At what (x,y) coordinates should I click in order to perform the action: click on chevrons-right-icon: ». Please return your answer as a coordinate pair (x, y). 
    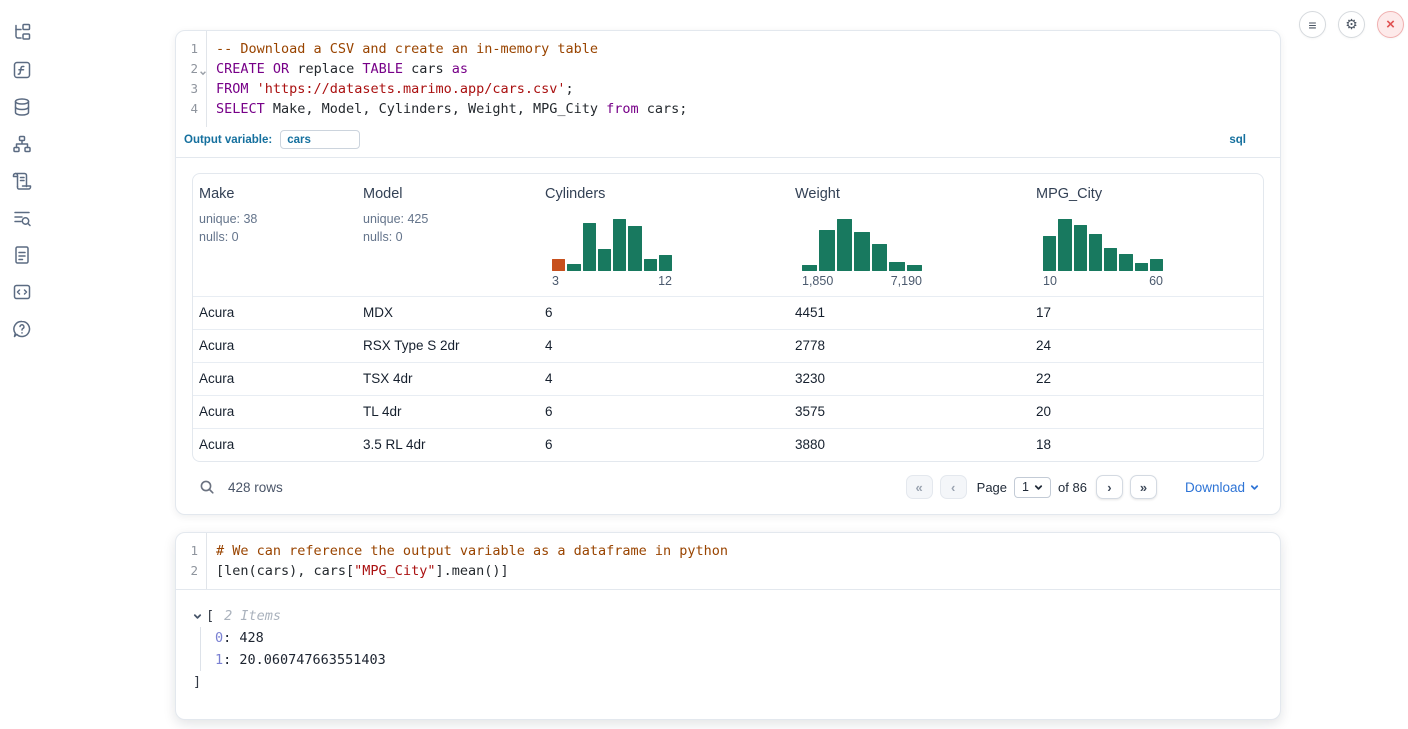
    Looking at the image, I should click on (1143, 487).